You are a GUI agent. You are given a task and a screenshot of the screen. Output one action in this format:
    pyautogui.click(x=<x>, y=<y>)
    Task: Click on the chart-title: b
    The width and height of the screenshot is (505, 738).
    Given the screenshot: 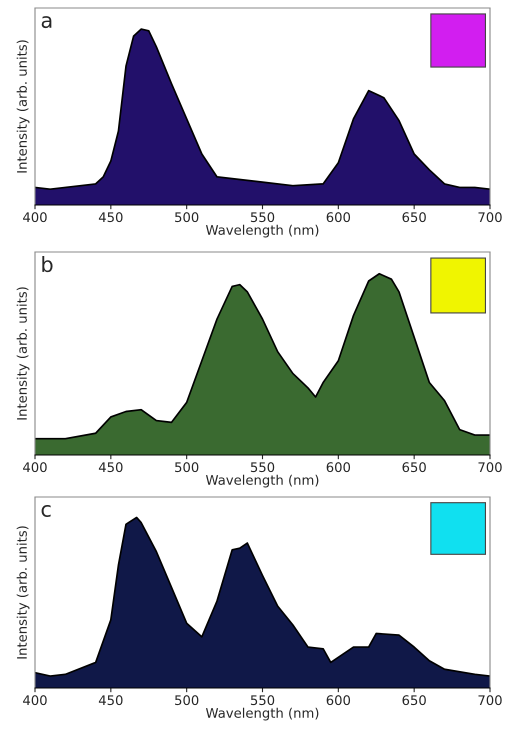 What is the action you would take?
    pyautogui.click(x=47, y=264)
    